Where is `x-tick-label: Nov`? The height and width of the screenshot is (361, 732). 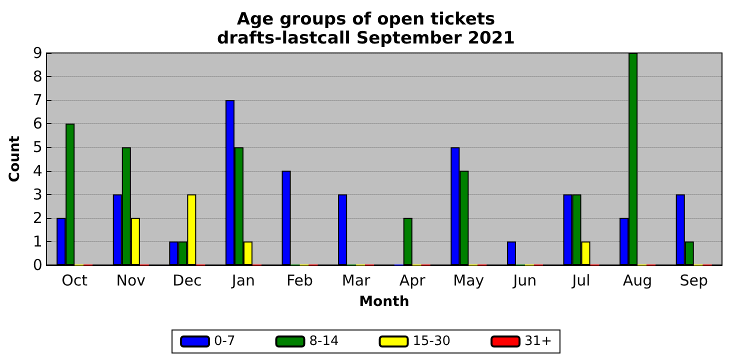
x-tick-label: Nov is located at coordinates (131, 281).